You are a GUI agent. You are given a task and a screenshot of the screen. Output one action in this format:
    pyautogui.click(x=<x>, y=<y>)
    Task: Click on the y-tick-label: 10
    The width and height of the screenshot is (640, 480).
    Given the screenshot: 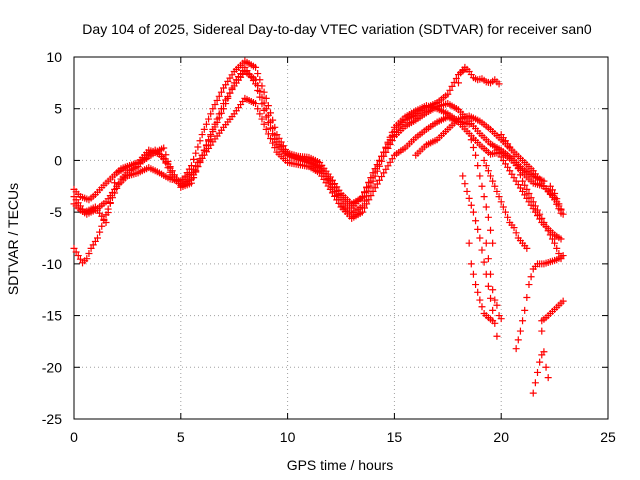 What is the action you would take?
    pyautogui.click(x=54, y=57)
    